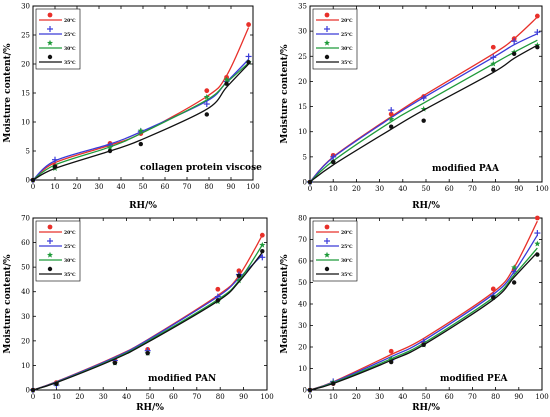  I want to click on legend-entry: 35℃, so click(70, 275).